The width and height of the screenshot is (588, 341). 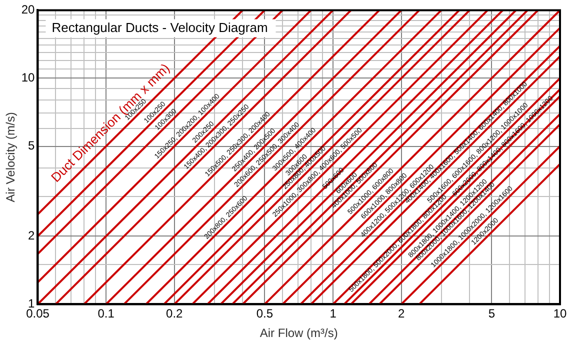 What do you see at coordinates (11, 157) in the screenshot?
I see `y-axis-title: Air Velocity (m/s)` at bounding box center [11, 157].